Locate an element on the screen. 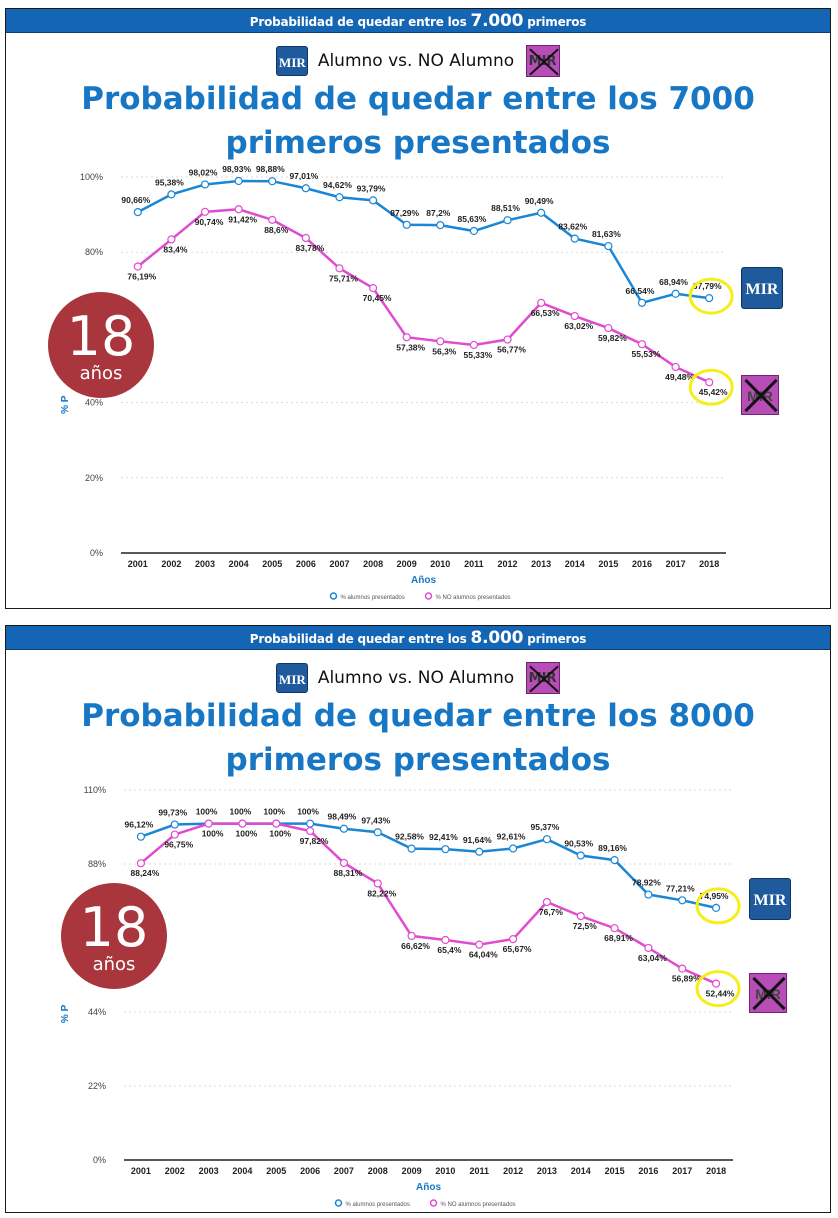  data-label: 96,12% is located at coordinates (138, 825).